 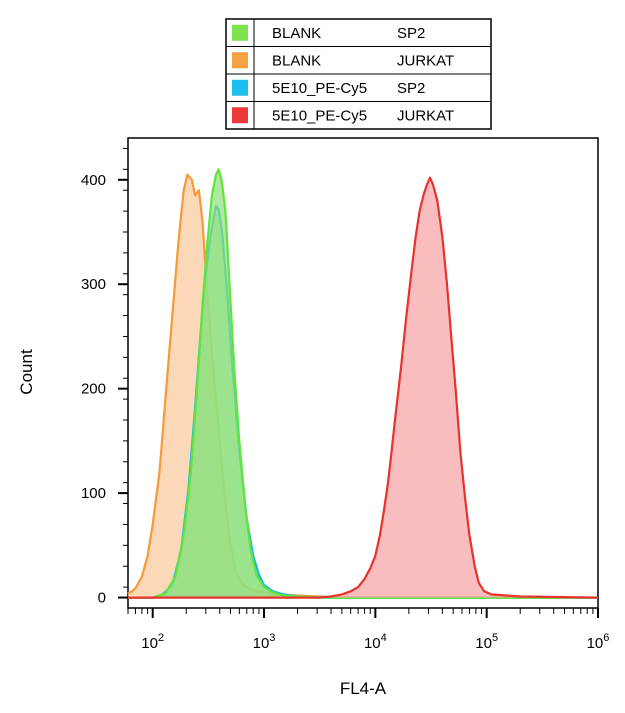 I want to click on legend-label-1: BLANK, so click(x=296, y=60).